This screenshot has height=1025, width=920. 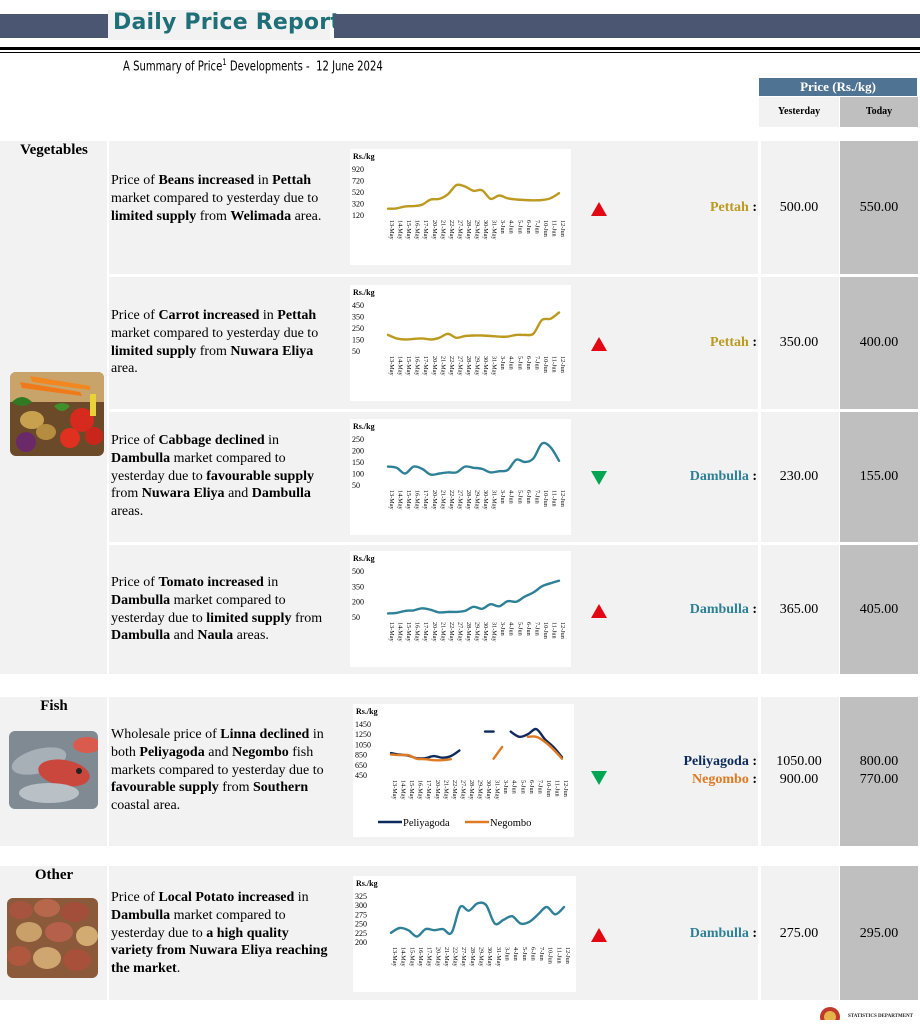 I want to click on linna-series-line-peliyagoda, so click(x=536, y=743).